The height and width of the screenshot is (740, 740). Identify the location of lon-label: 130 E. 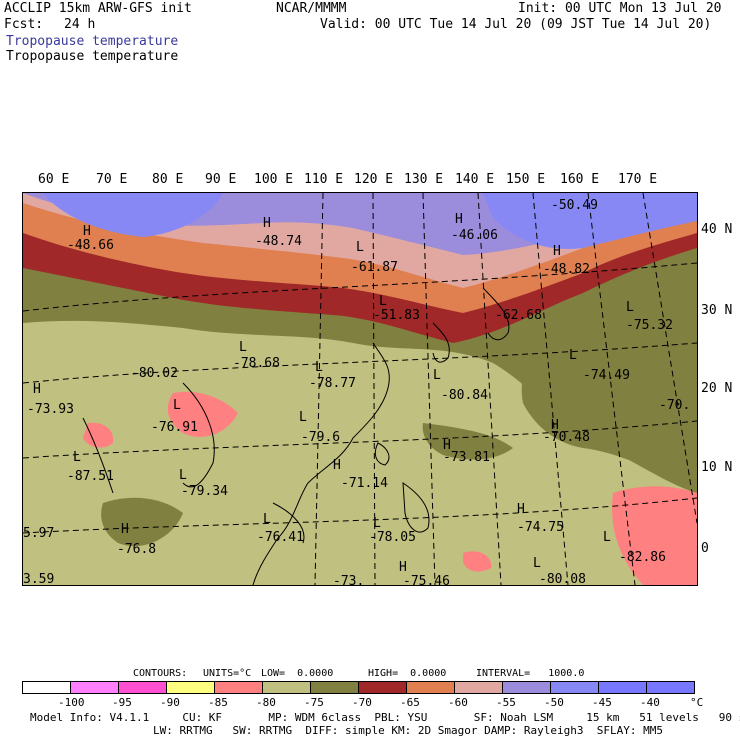
(424, 179).